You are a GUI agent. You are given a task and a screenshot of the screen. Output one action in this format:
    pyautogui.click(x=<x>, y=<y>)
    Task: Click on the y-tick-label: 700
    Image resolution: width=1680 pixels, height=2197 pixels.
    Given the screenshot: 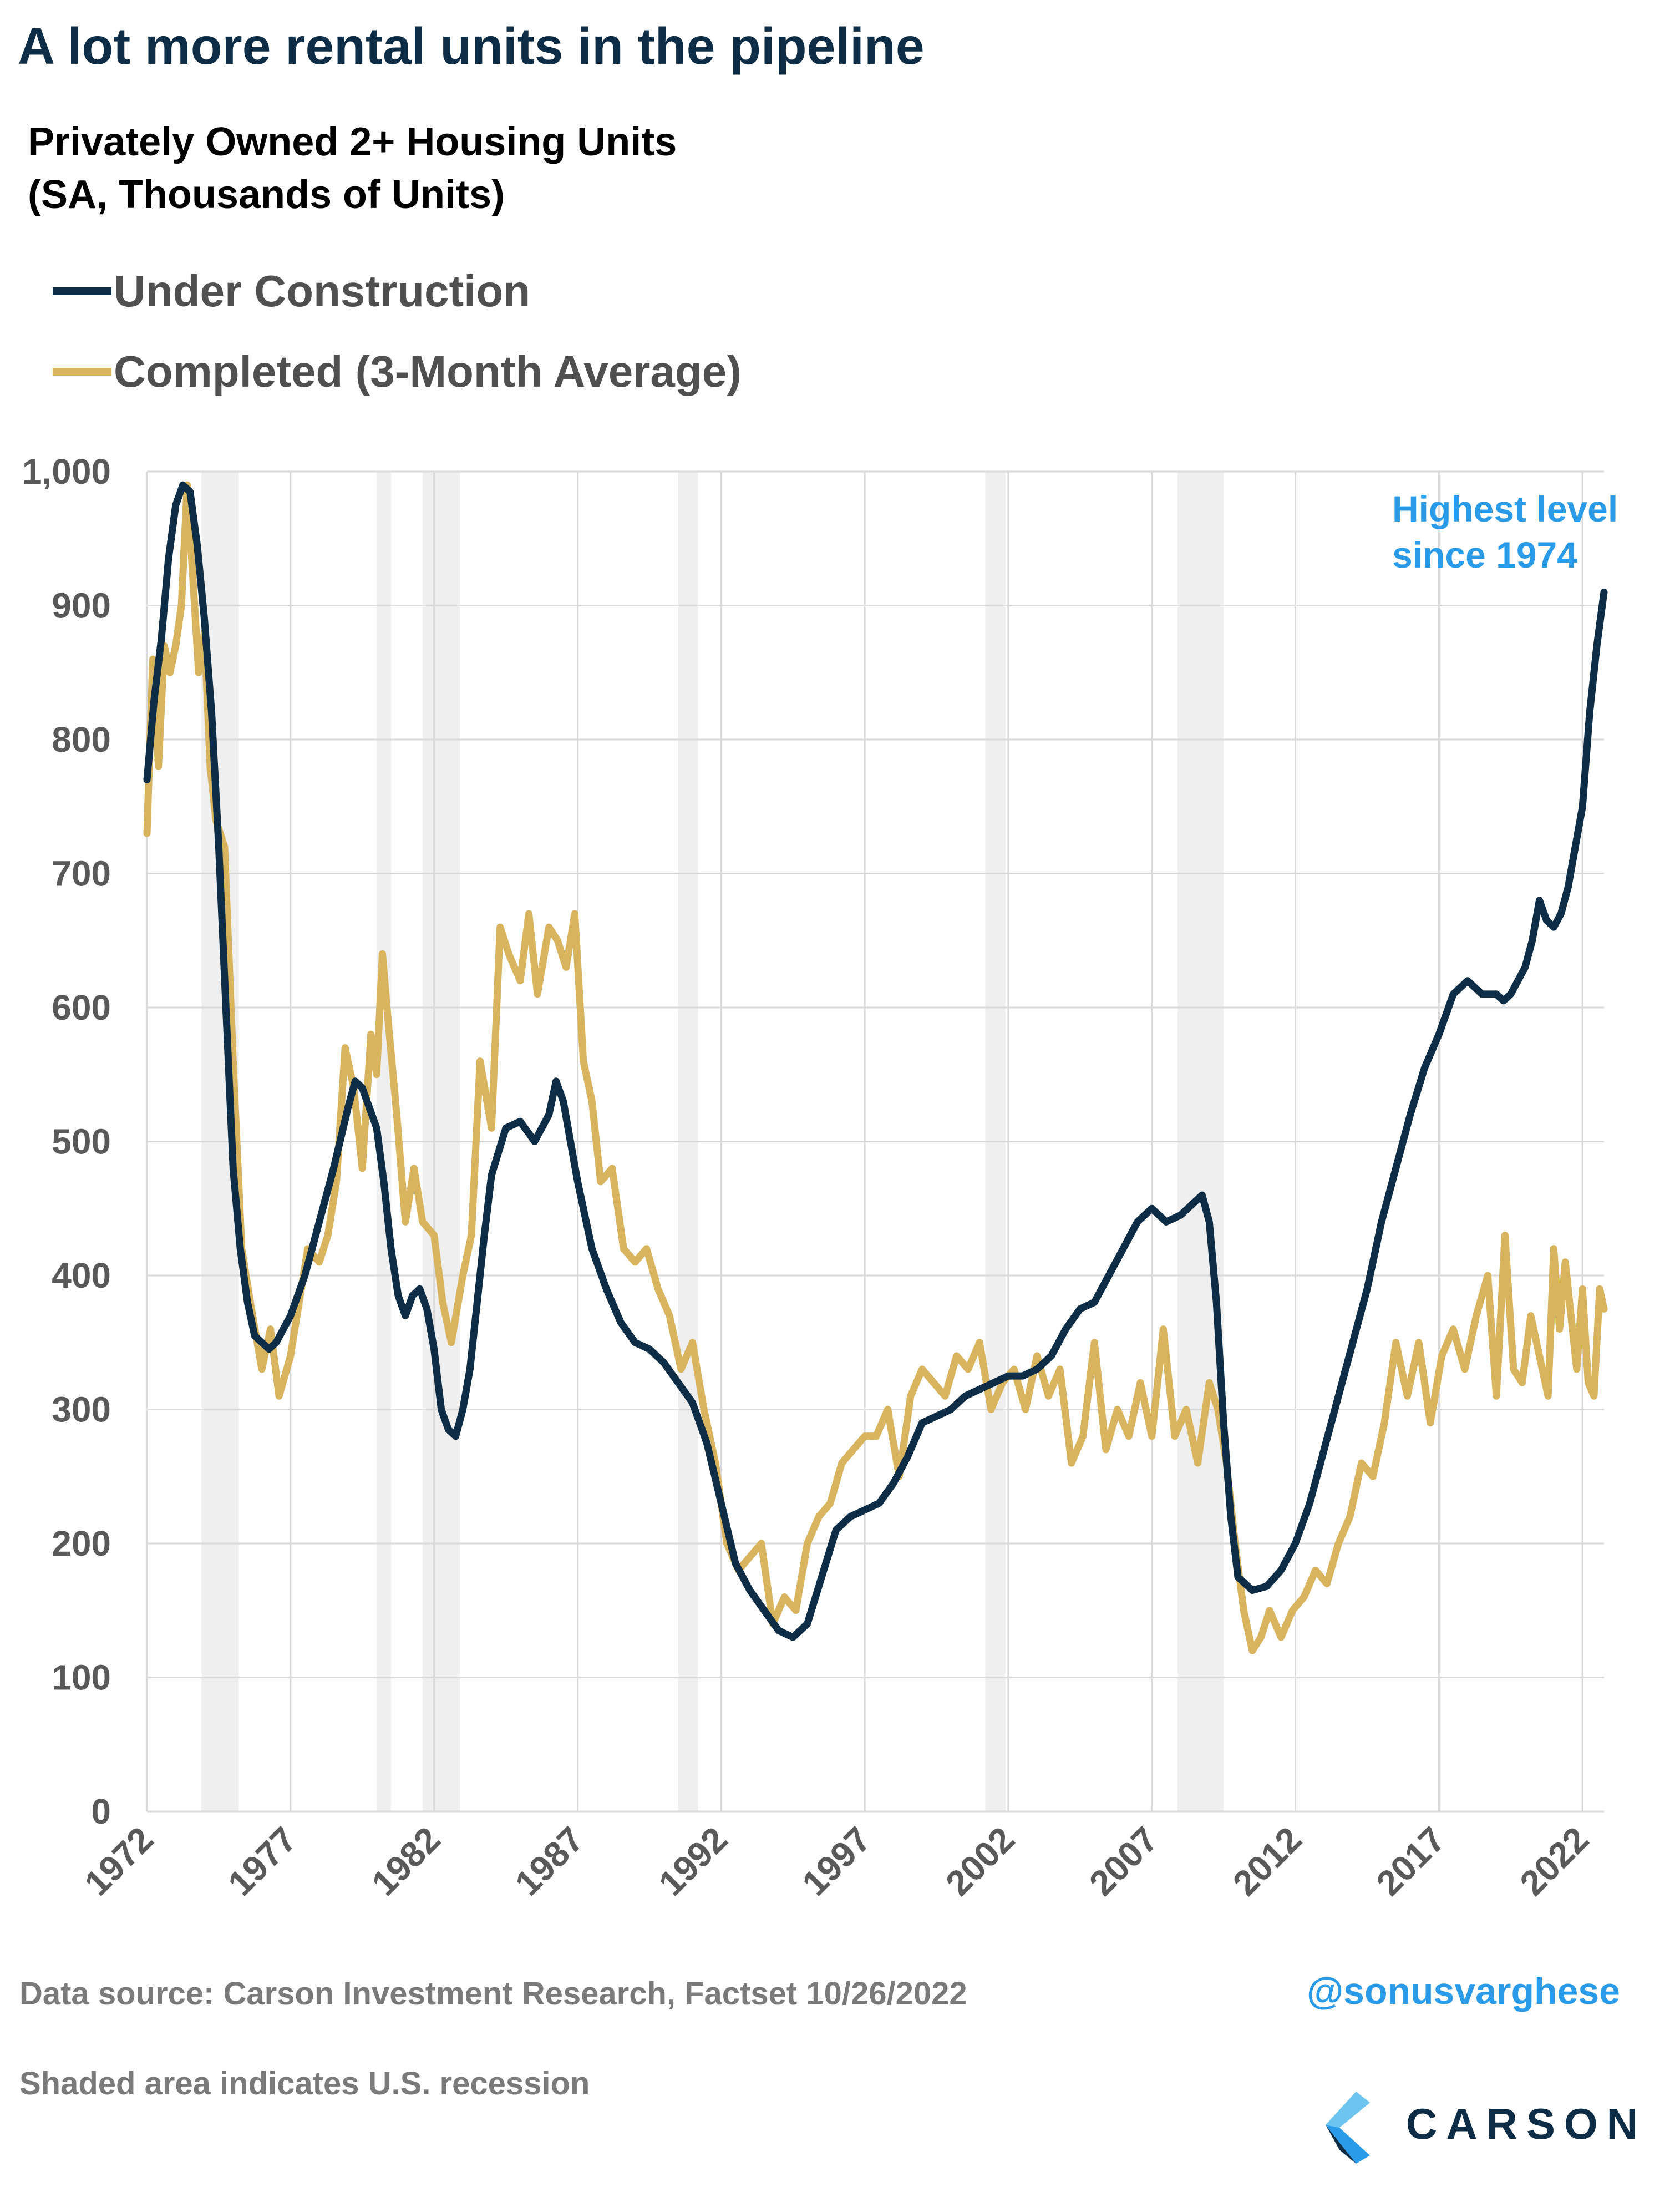 What is the action you would take?
    pyautogui.click(x=82, y=874)
    